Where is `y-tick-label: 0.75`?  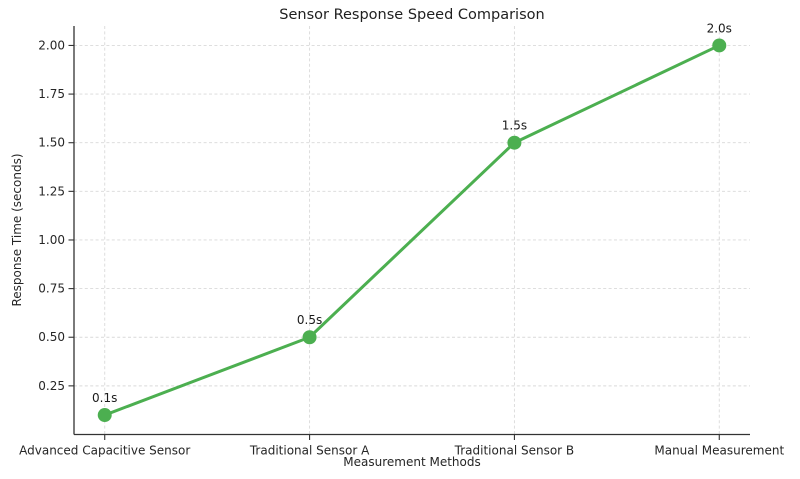
y-tick-label: 0.75 is located at coordinates (51, 289).